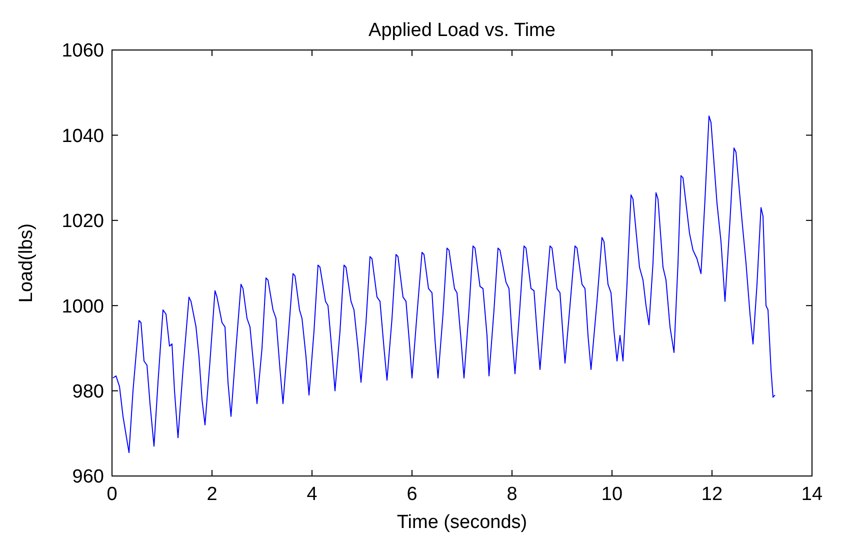 The width and height of the screenshot is (845, 555). What do you see at coordinates (88, 477) in the screenshot?
I see `y-tick-label: 960` at bounding box center [88, 477].